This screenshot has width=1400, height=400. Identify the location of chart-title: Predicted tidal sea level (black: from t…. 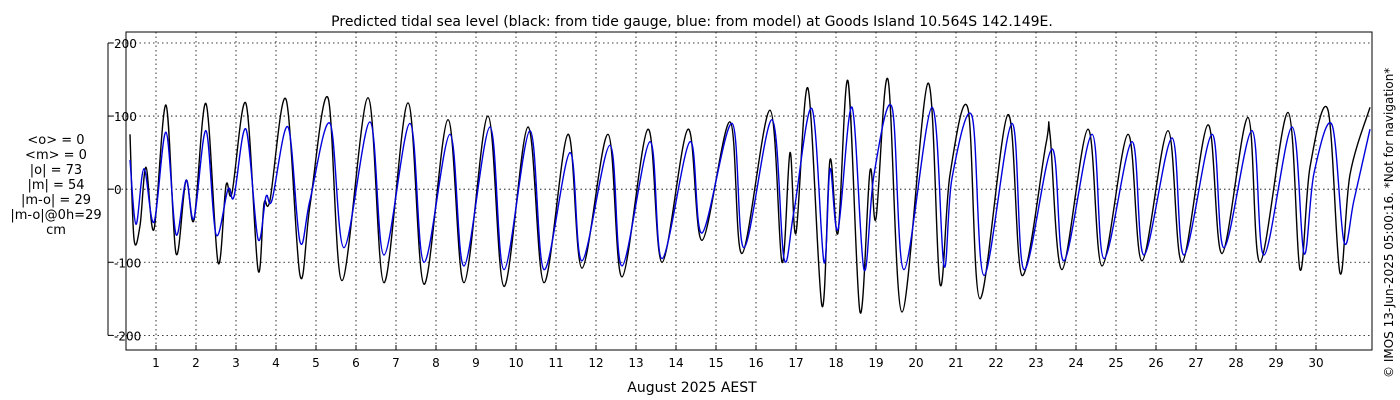
(692, 22).